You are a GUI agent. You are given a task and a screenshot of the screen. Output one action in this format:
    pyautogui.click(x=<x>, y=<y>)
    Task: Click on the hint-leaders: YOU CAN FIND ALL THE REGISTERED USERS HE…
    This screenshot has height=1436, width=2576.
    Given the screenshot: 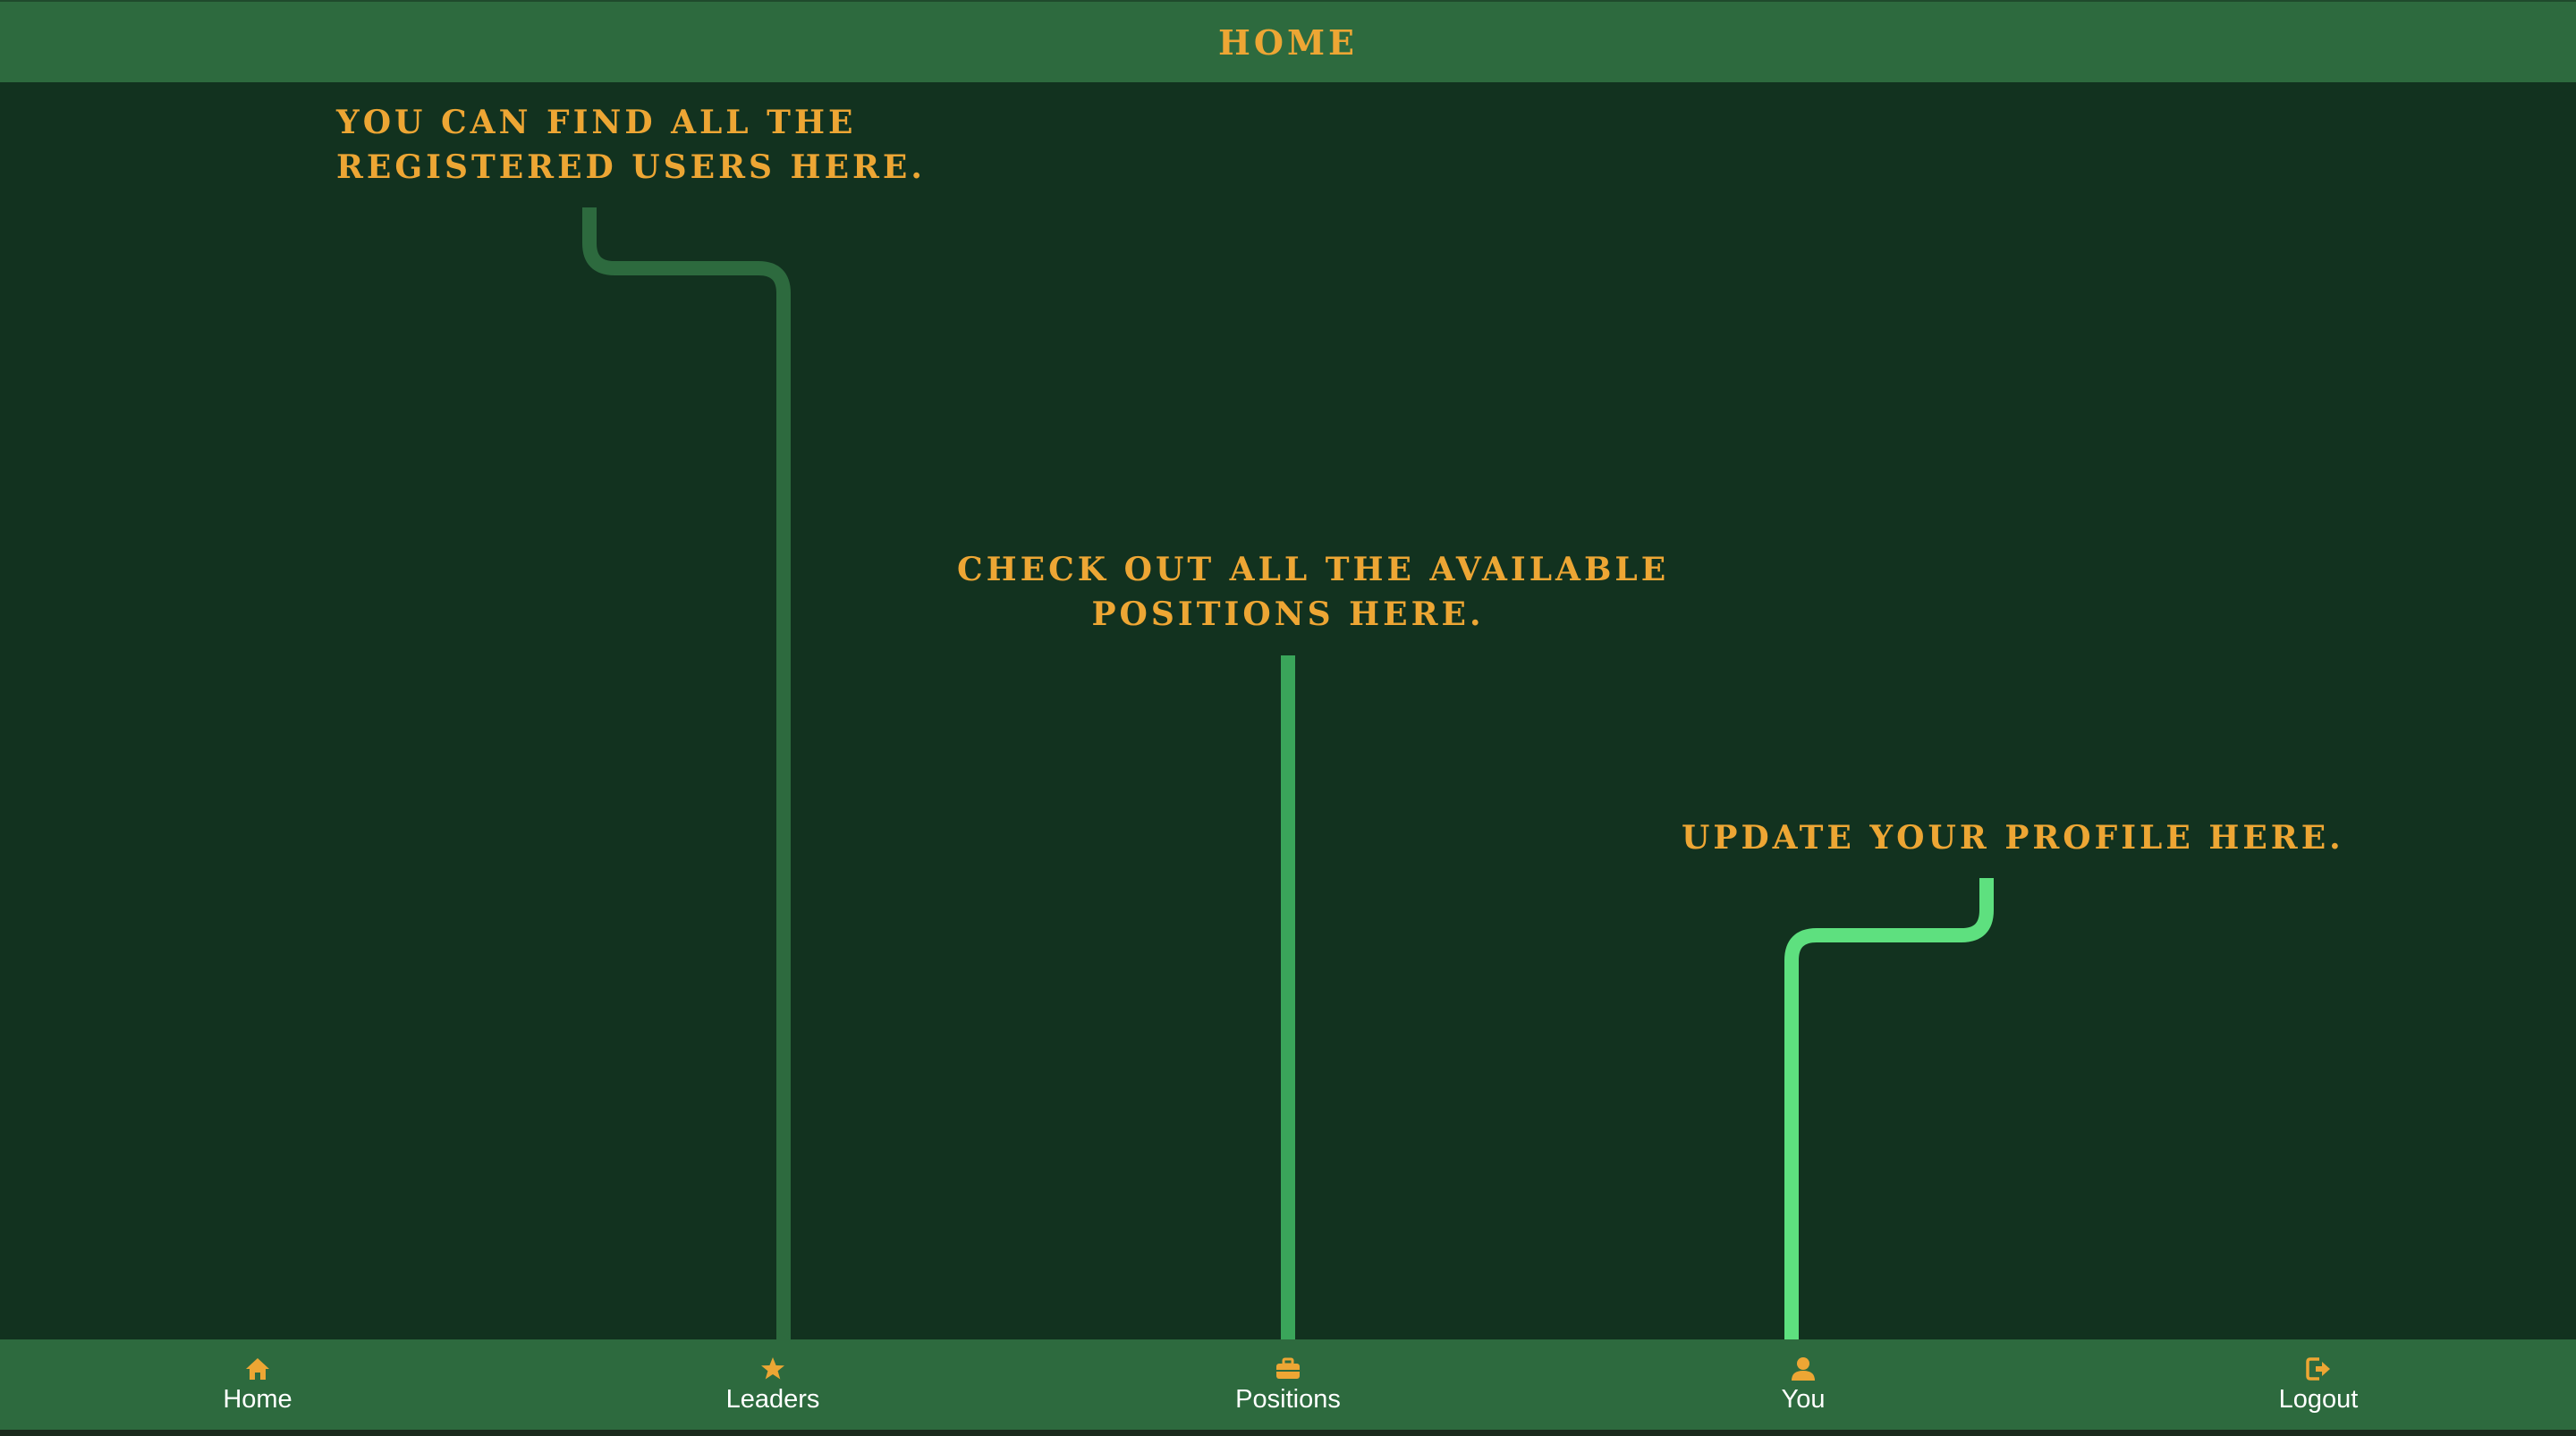 What is the action you would take?
    pyautogui.click(x=631, y=145)
    